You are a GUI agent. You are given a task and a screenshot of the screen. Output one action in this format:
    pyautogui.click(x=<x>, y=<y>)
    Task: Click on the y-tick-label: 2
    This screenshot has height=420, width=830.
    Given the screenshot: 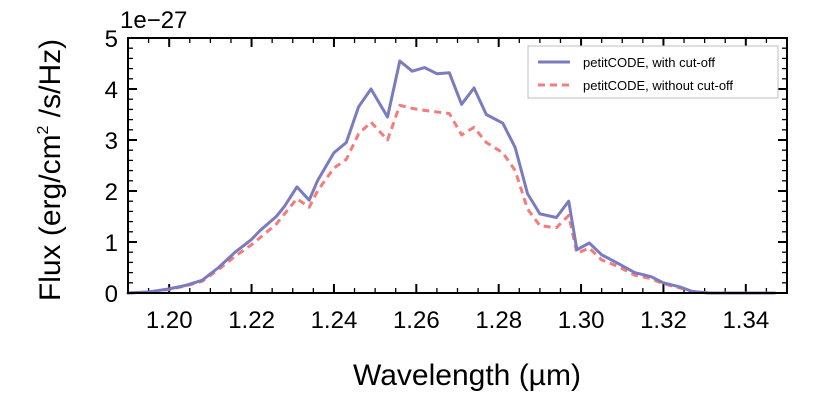 What is the action you would take?
    pyautogui.click(x=111, y=192)
    